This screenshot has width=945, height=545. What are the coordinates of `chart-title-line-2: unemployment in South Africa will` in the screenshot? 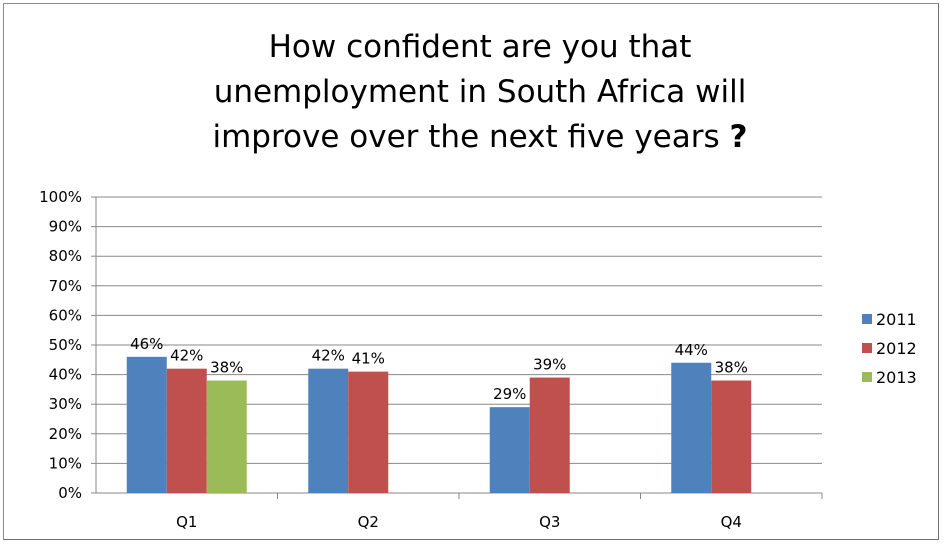 It's located at (480, 92).